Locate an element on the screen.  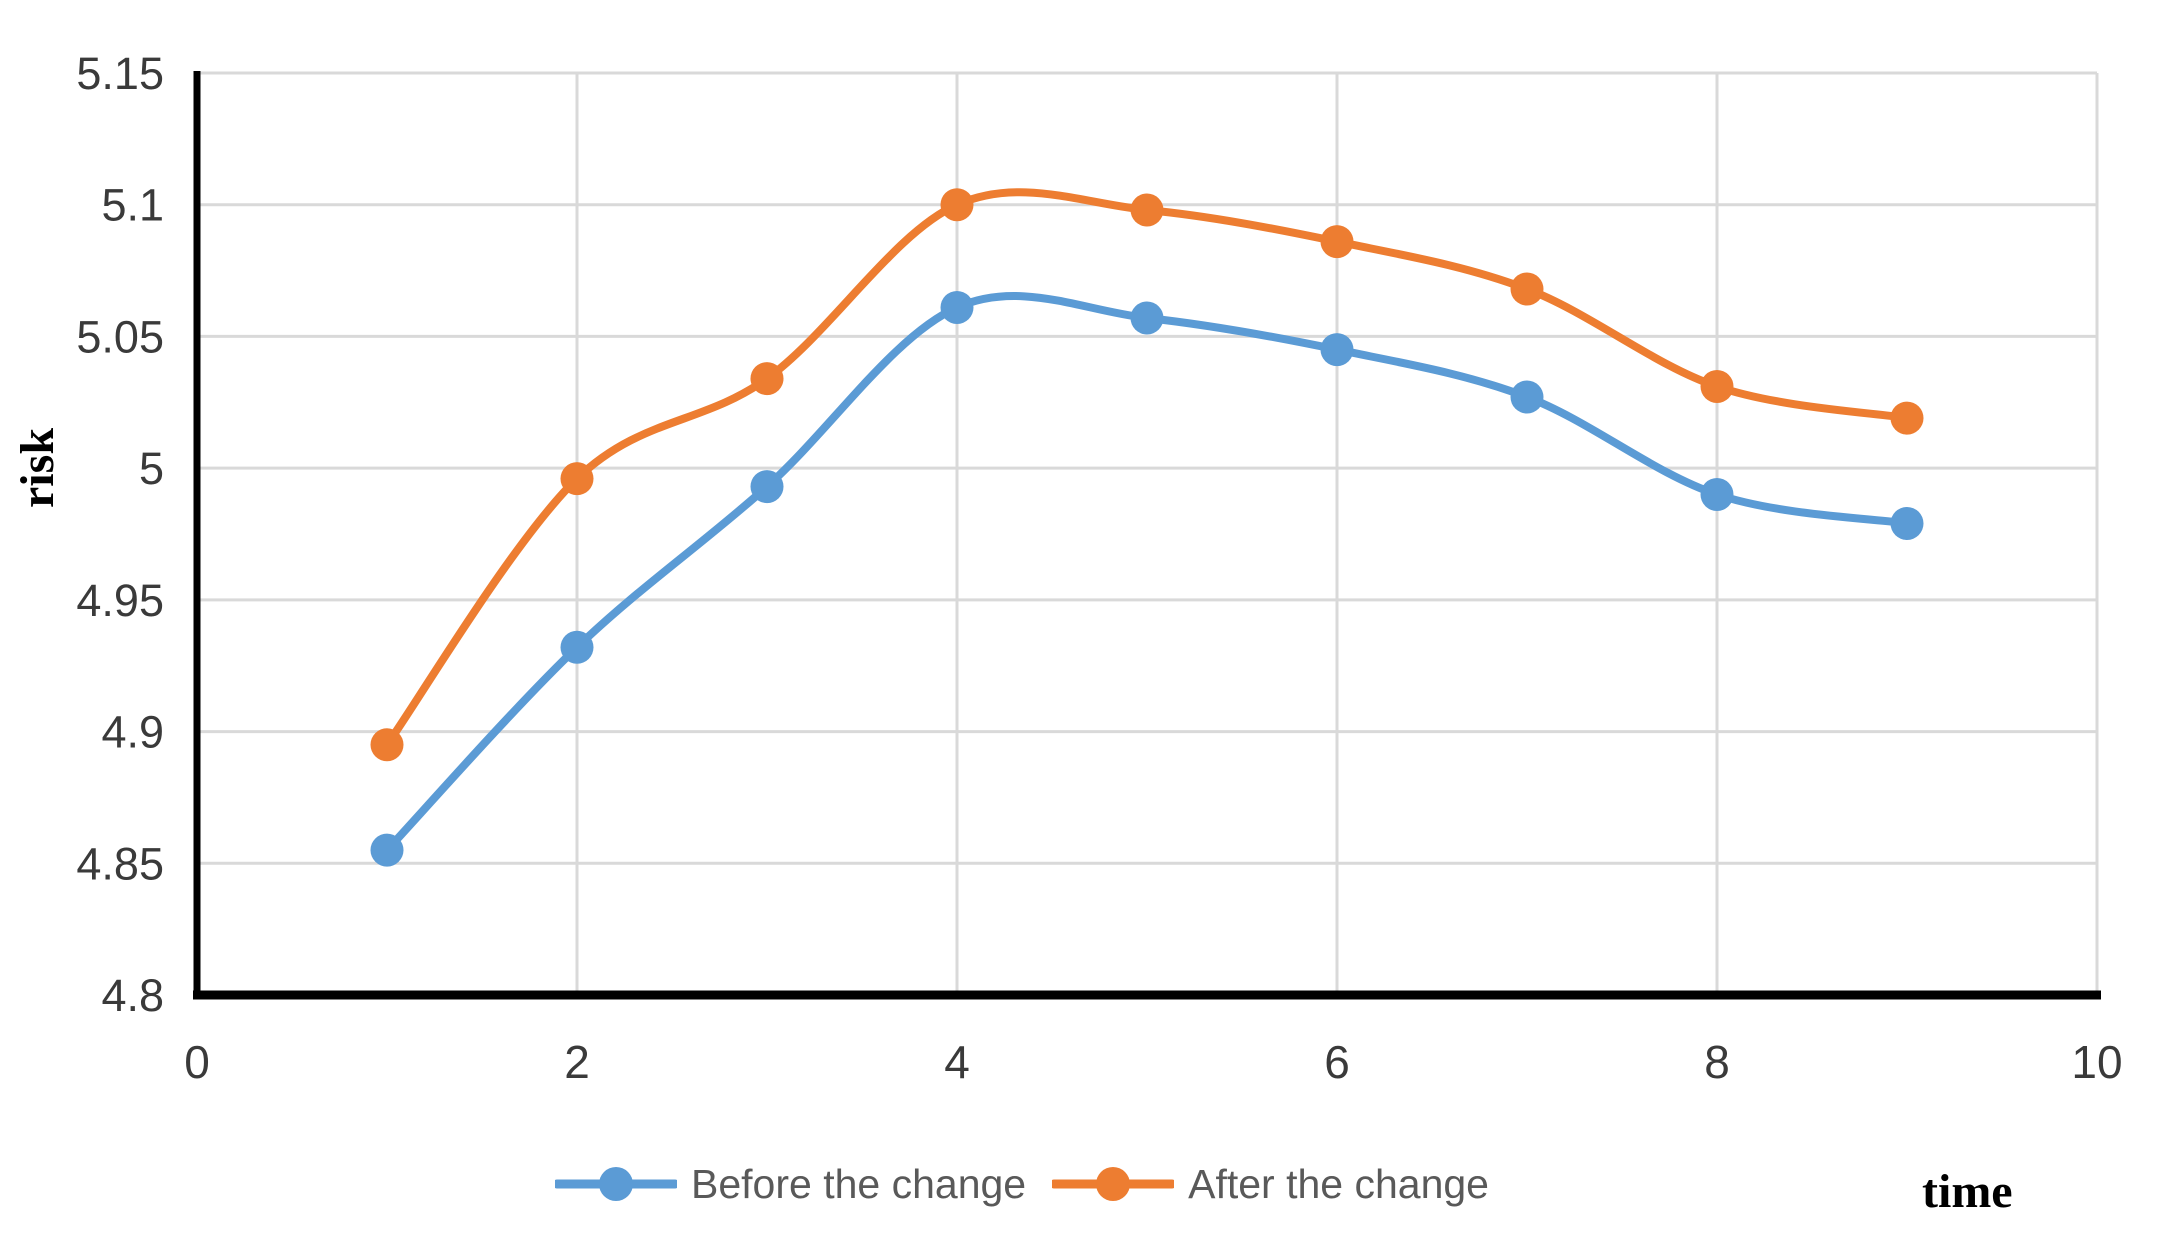
x-tick-label: 0 is located at coordinates (197, 1062).